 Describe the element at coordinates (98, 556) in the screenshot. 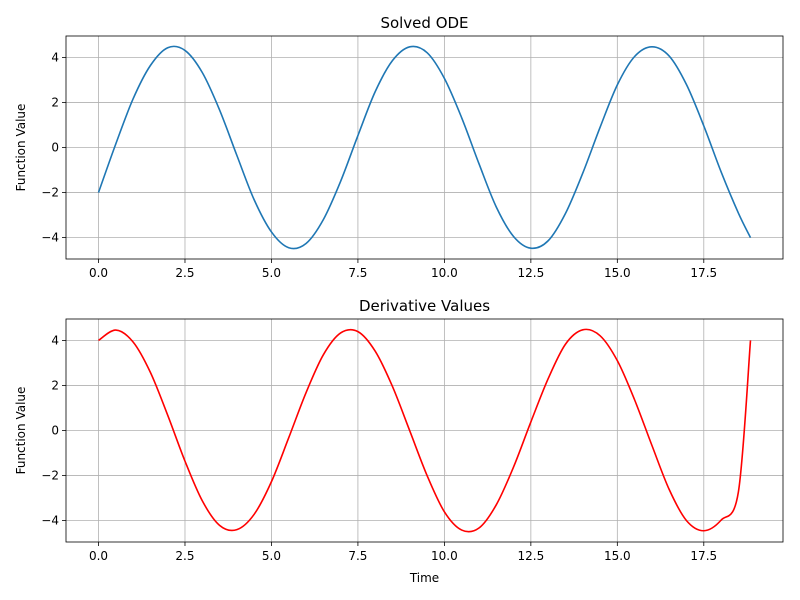

I see `chart2-x-tick-label: 0.0` at that location.